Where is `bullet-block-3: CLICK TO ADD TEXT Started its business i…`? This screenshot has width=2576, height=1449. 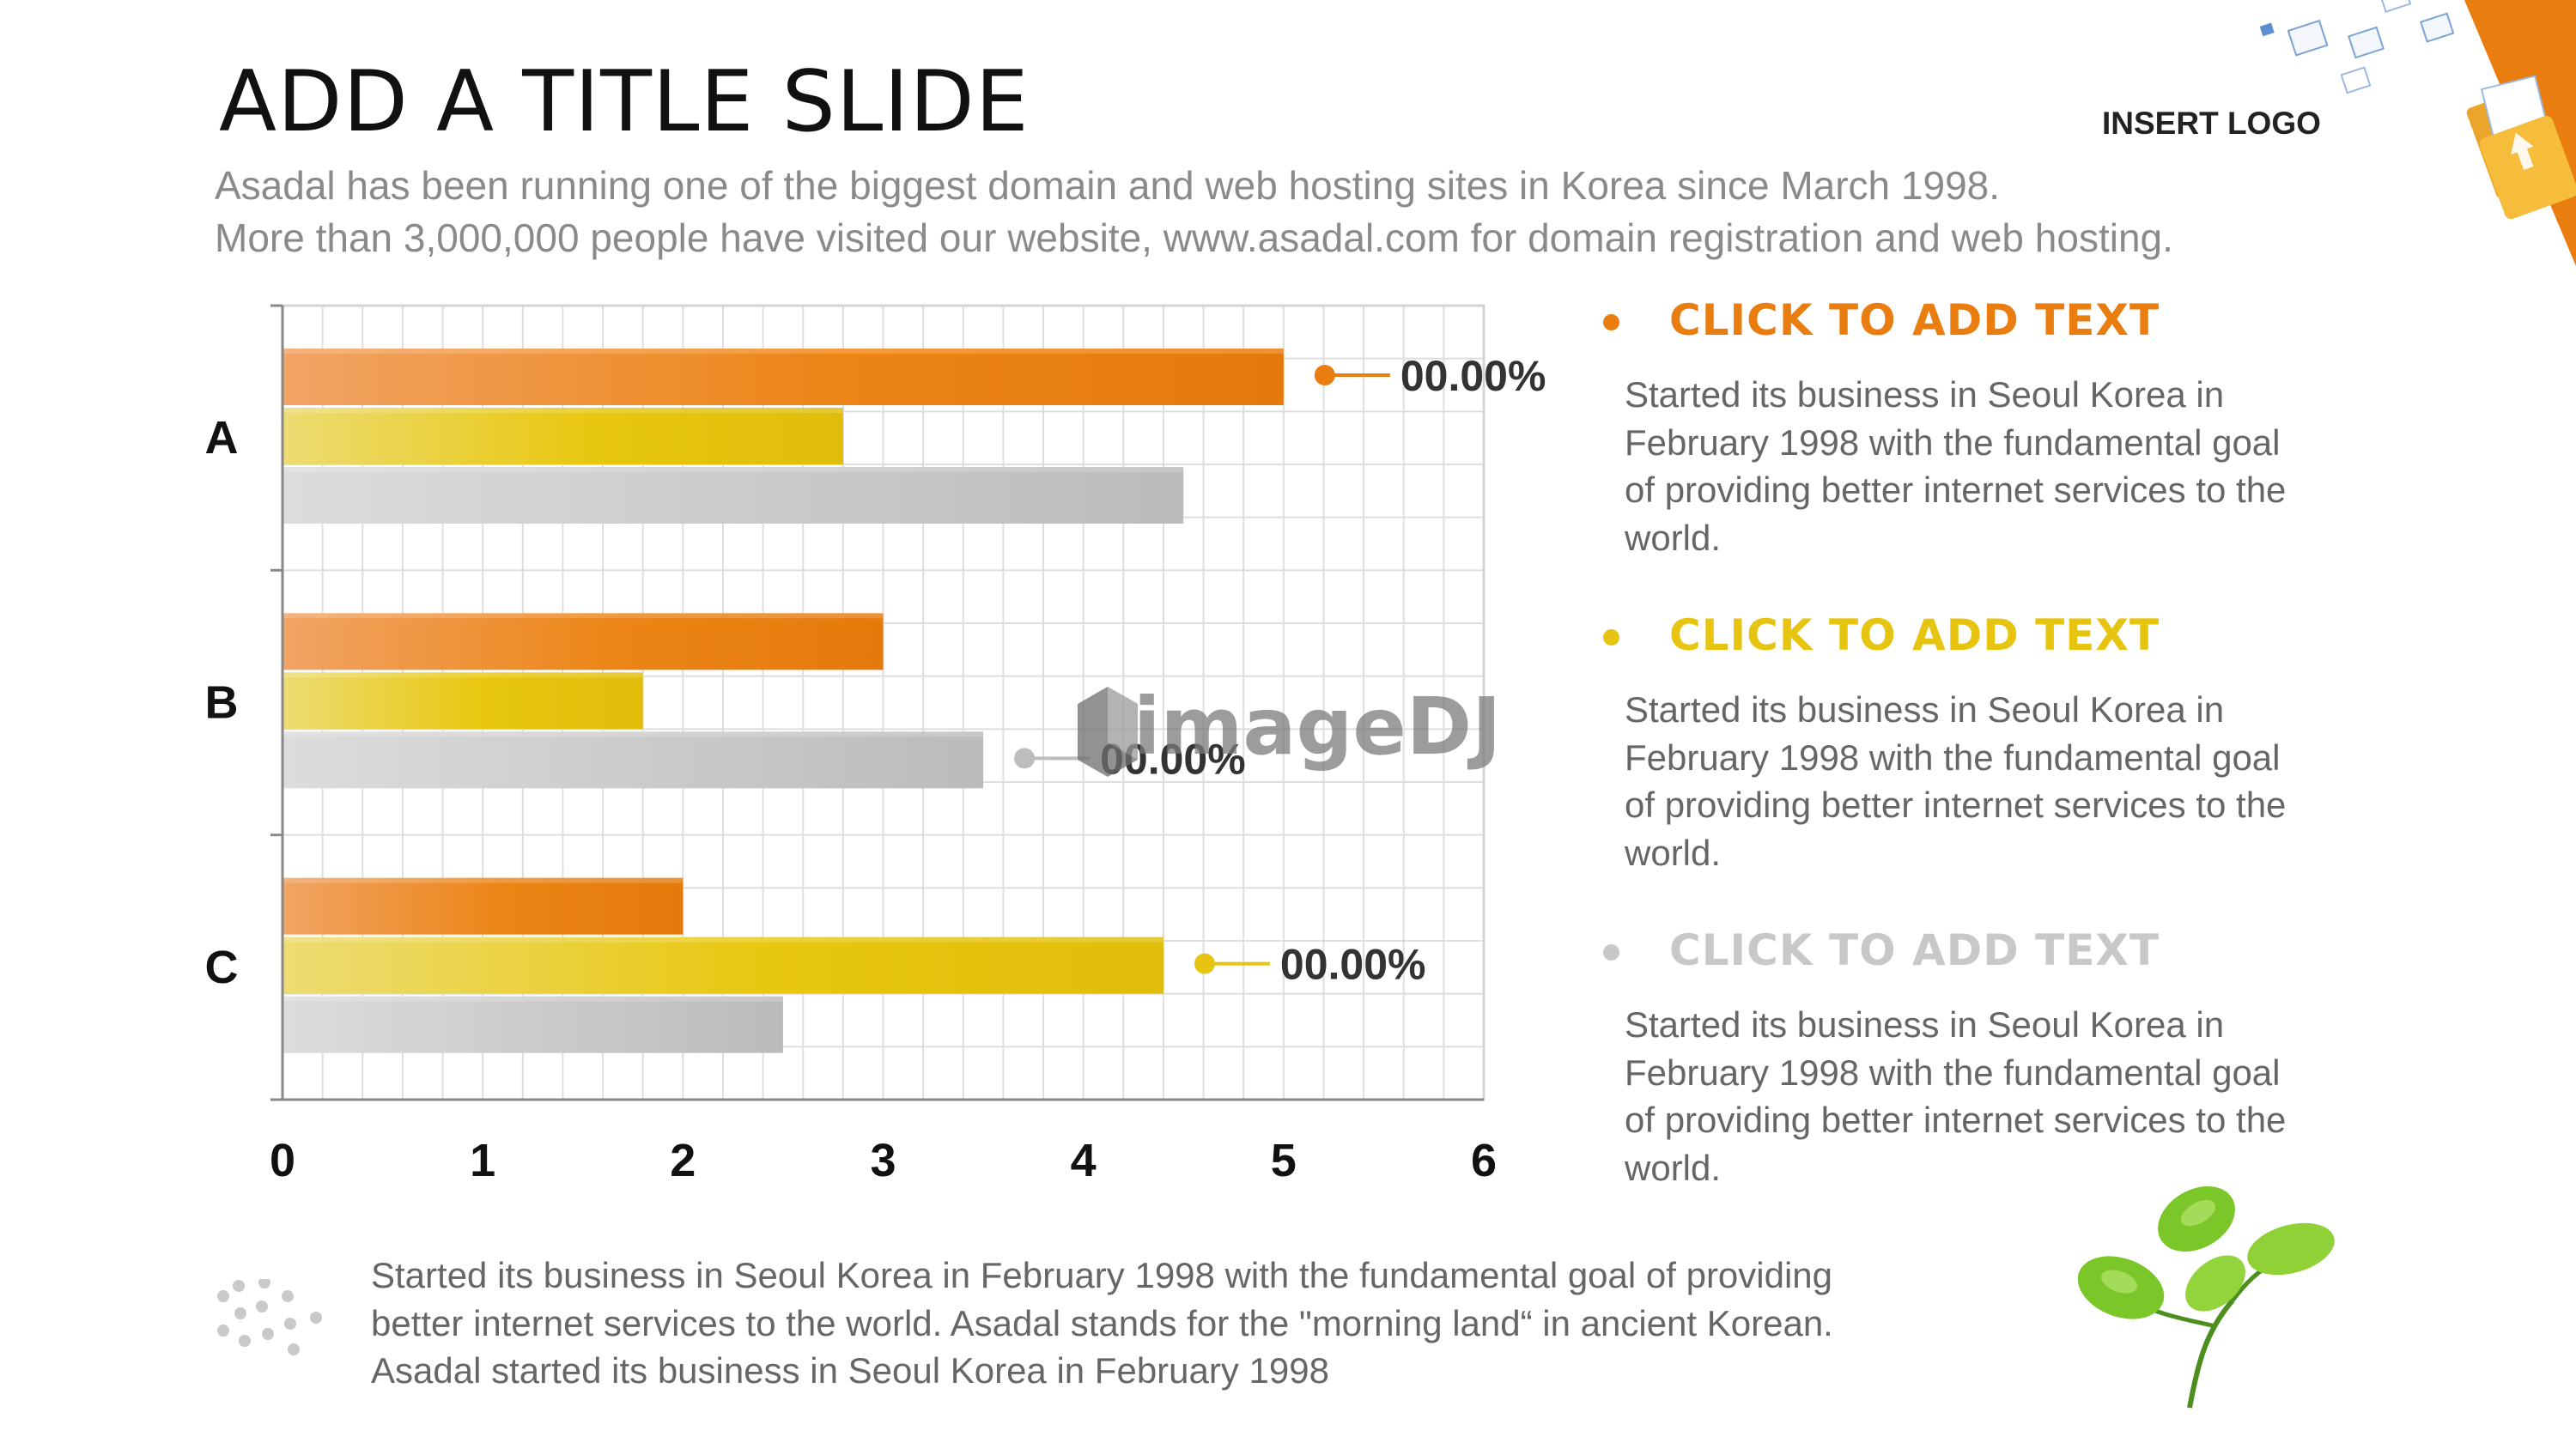
bullet-block-3: CLICK TO ADD TEXT Started its business i… is located at coordinates (1983, 1058).